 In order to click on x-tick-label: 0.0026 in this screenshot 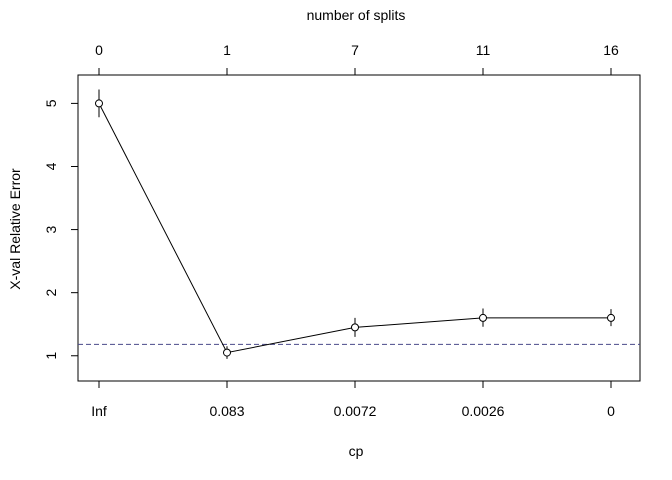, I will do `click(483, 411)`.